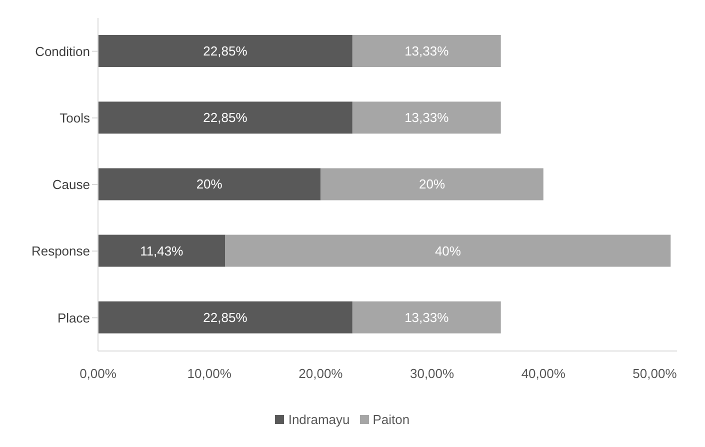 This screenshot has width=705, height=447. Describe the element at coordinates (432, 374) in the screenshot. I see `x-tick-label: 30,00%` at that location.